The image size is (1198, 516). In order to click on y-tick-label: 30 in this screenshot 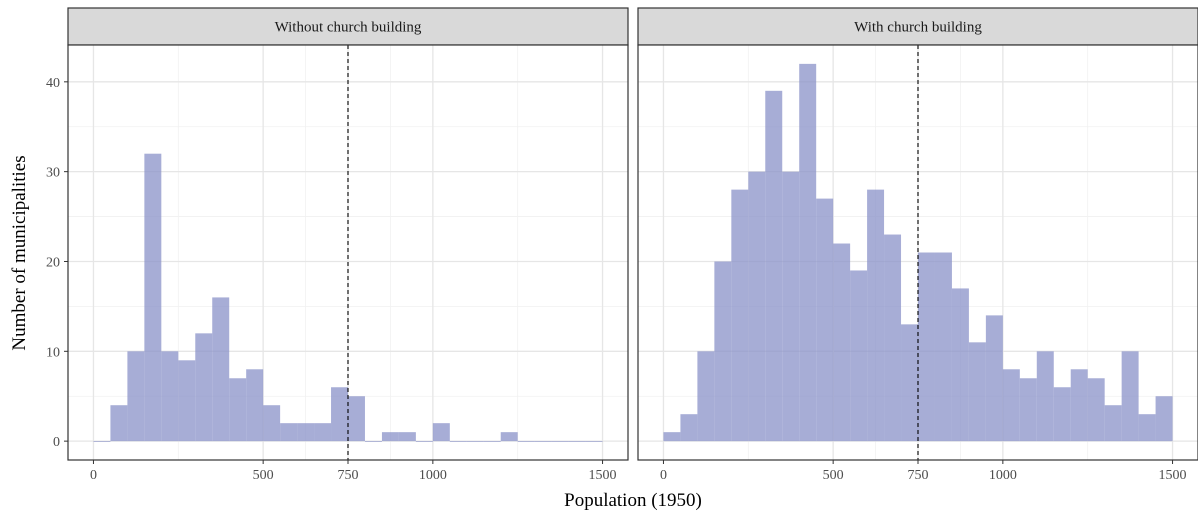, I will do `click(53, 173)`.